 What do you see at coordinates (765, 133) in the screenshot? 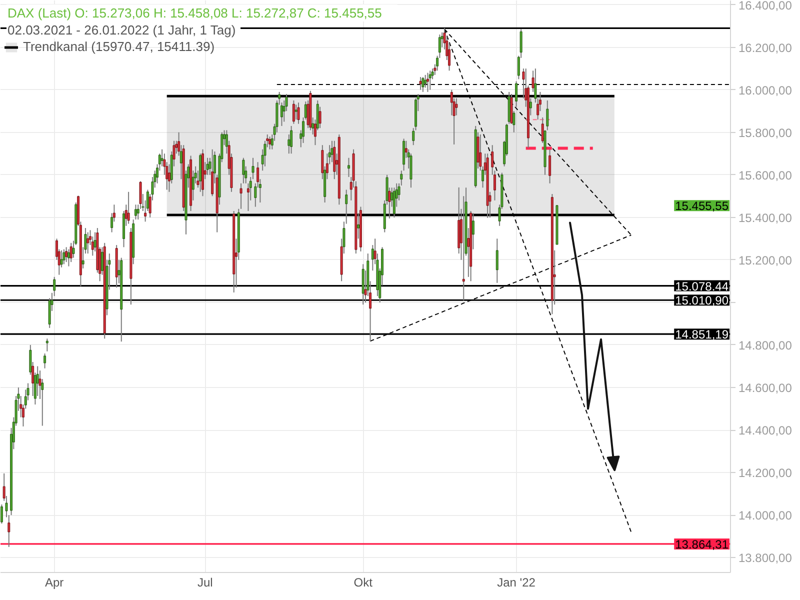
I see `y-tick-label: 15.800,00` at bounding box center [765, 133].